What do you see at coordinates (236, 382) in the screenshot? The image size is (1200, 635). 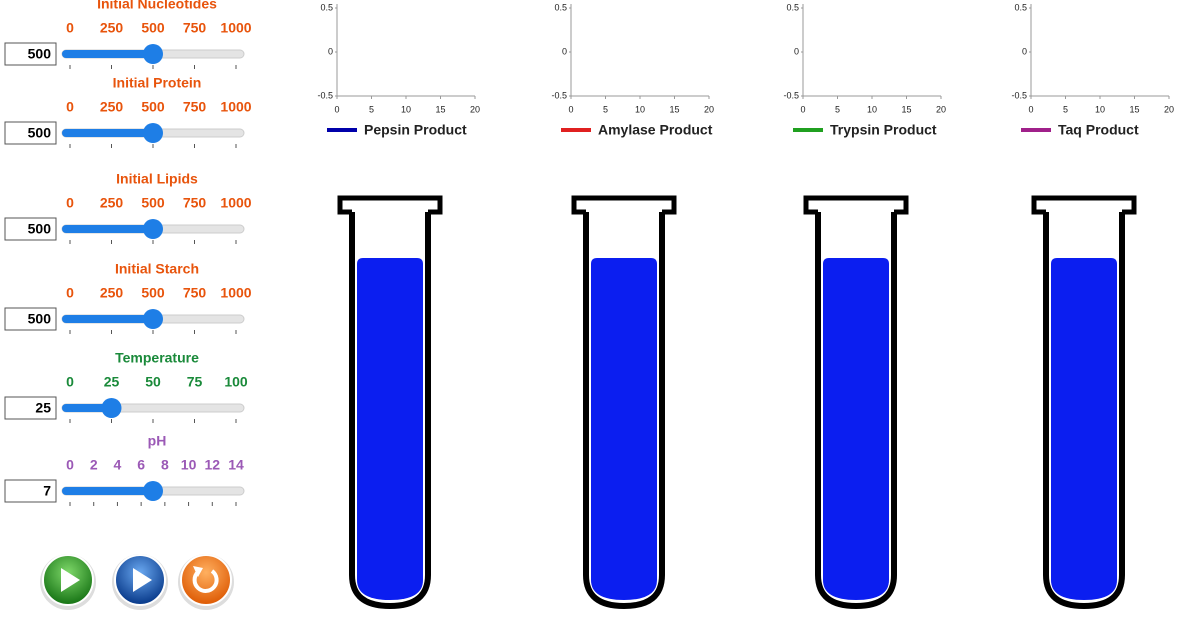 I see `slider-tick-label: 100` at bounding box center [236, 382].